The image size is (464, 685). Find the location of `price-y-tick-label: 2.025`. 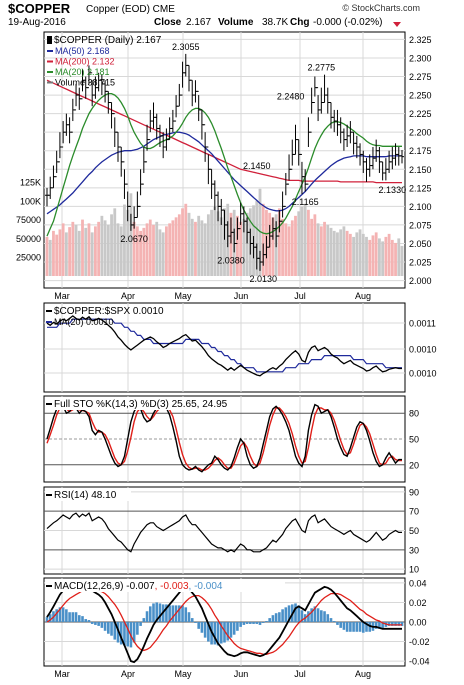

price-y-tick-label: 2.025 is located at coordinates (420, 263).